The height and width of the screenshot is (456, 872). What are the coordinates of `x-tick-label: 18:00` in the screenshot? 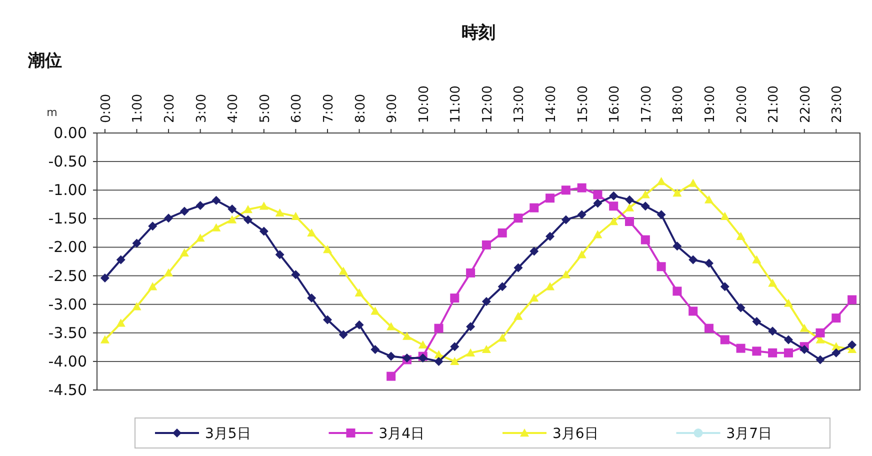 It's located at (678, 104).